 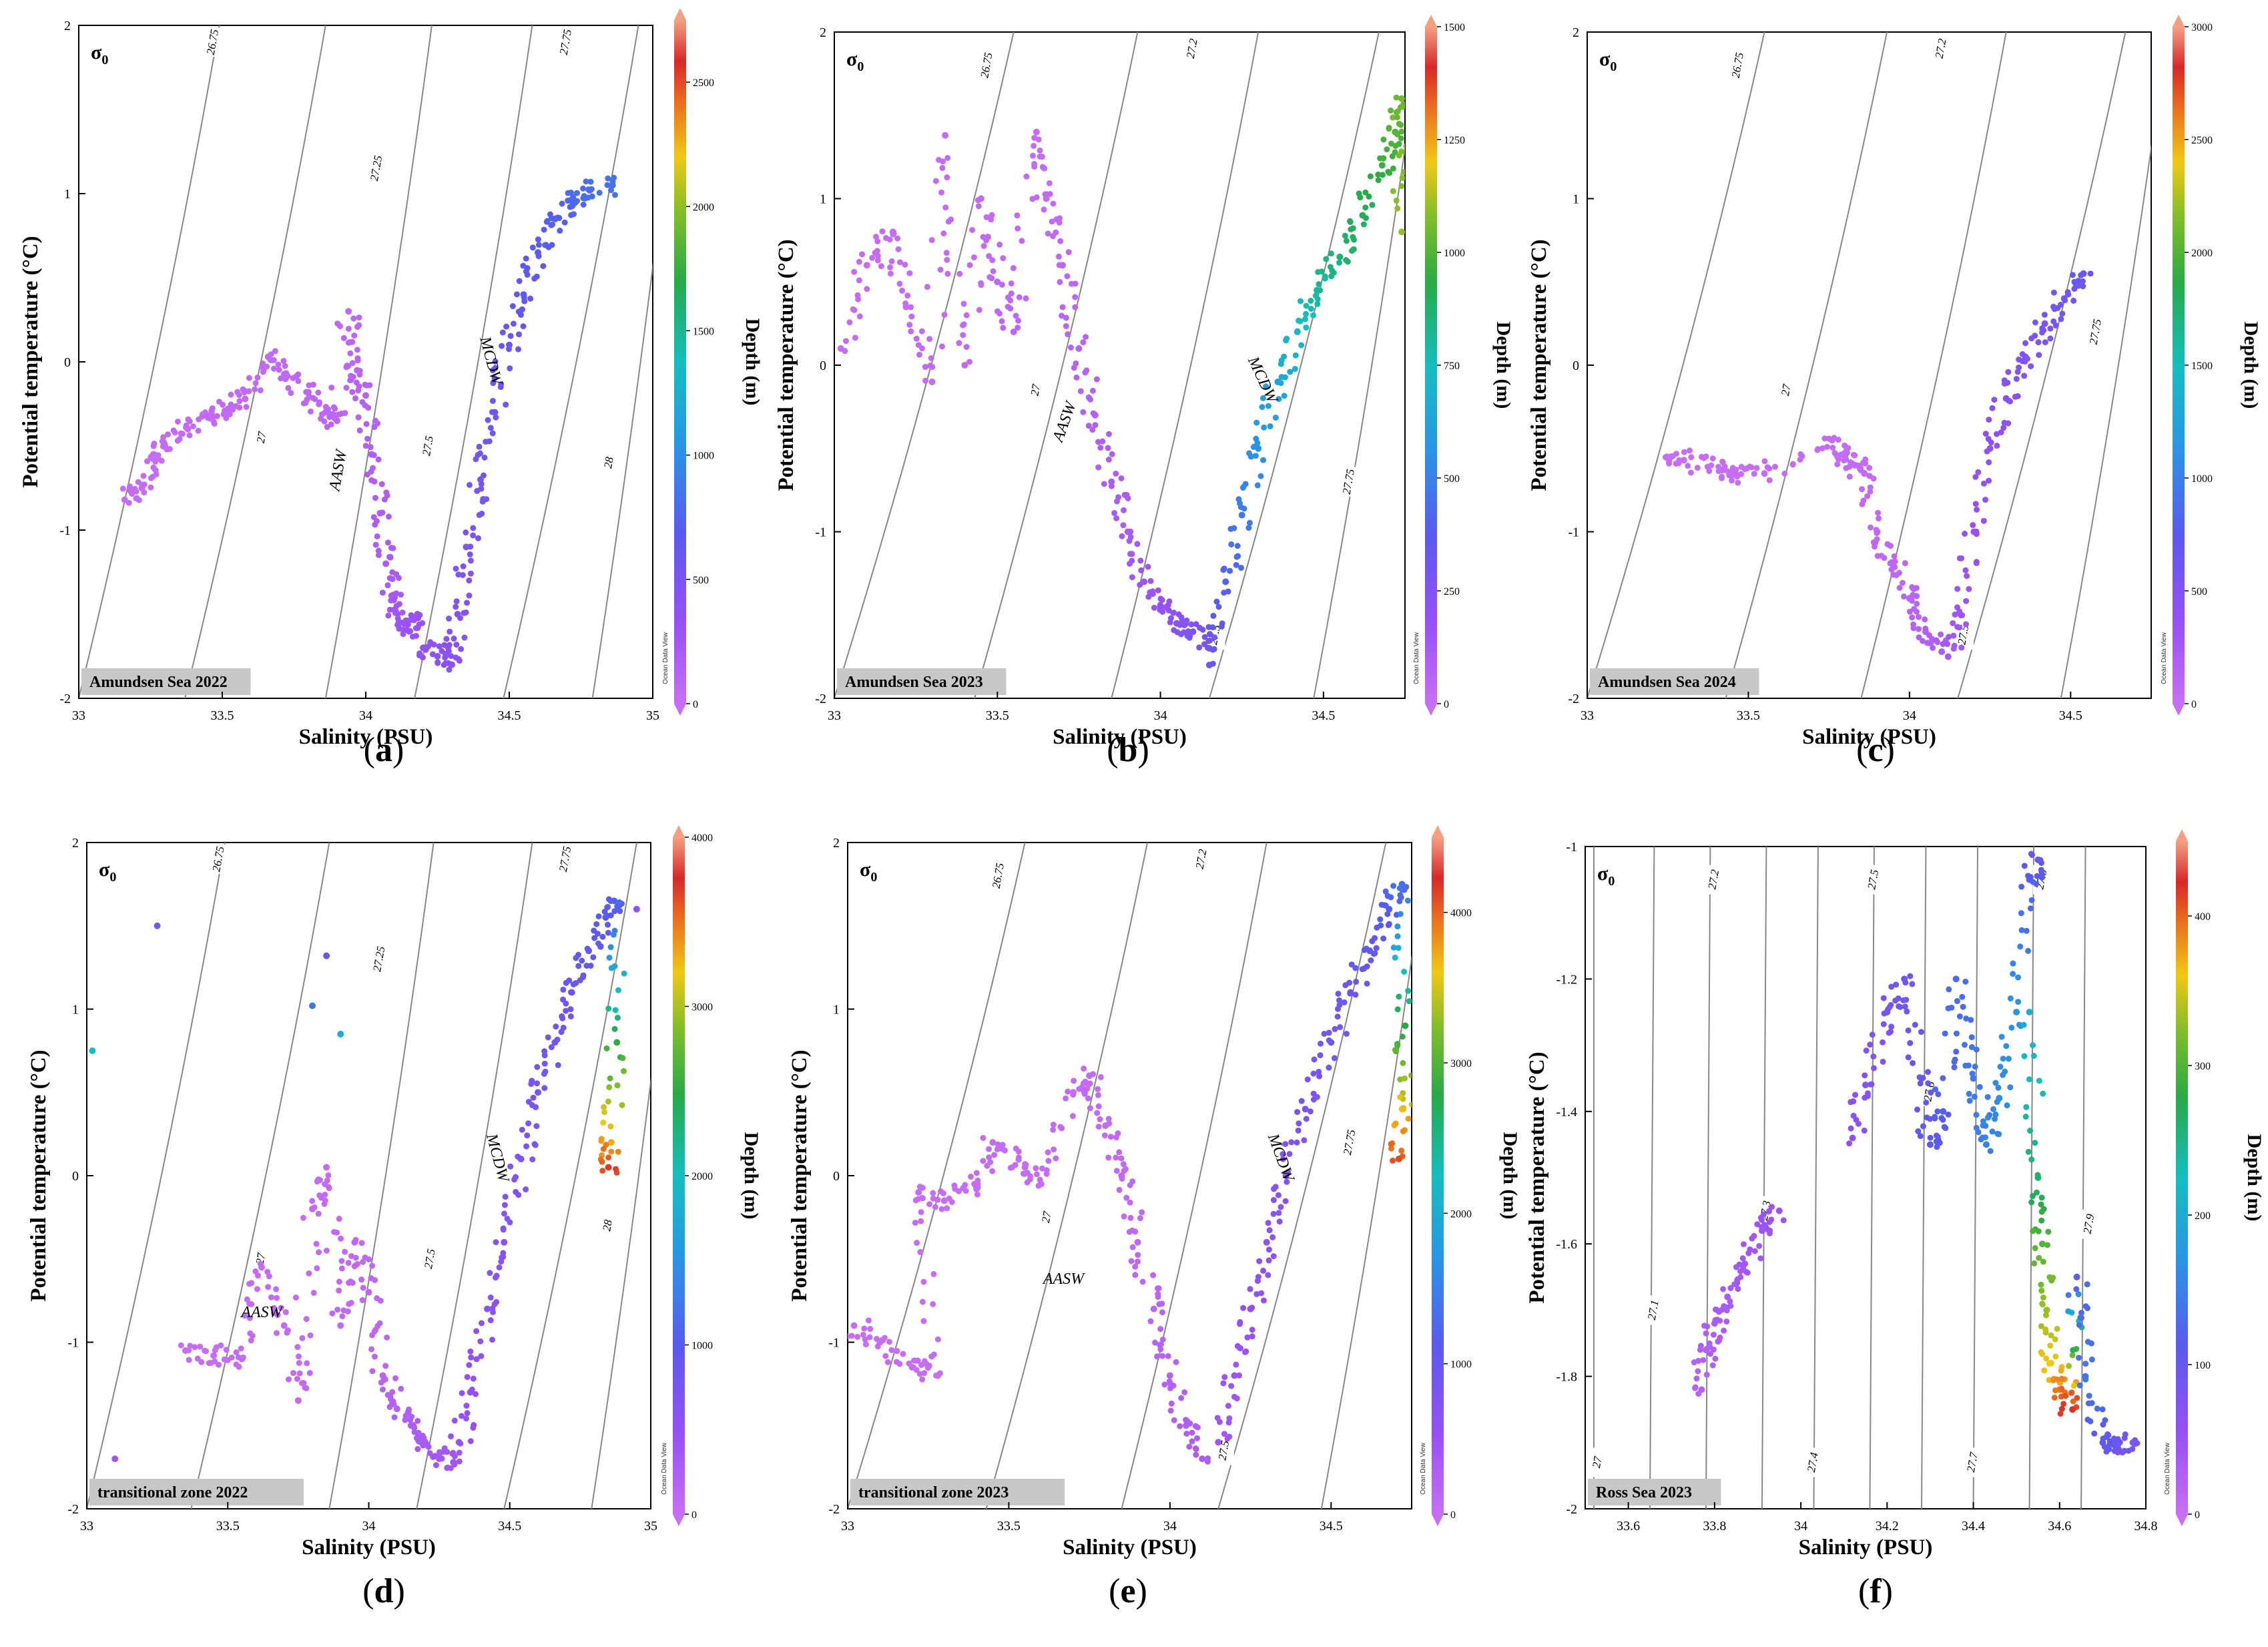 I want to click on plot-frame, so click(x=1120, y=365).